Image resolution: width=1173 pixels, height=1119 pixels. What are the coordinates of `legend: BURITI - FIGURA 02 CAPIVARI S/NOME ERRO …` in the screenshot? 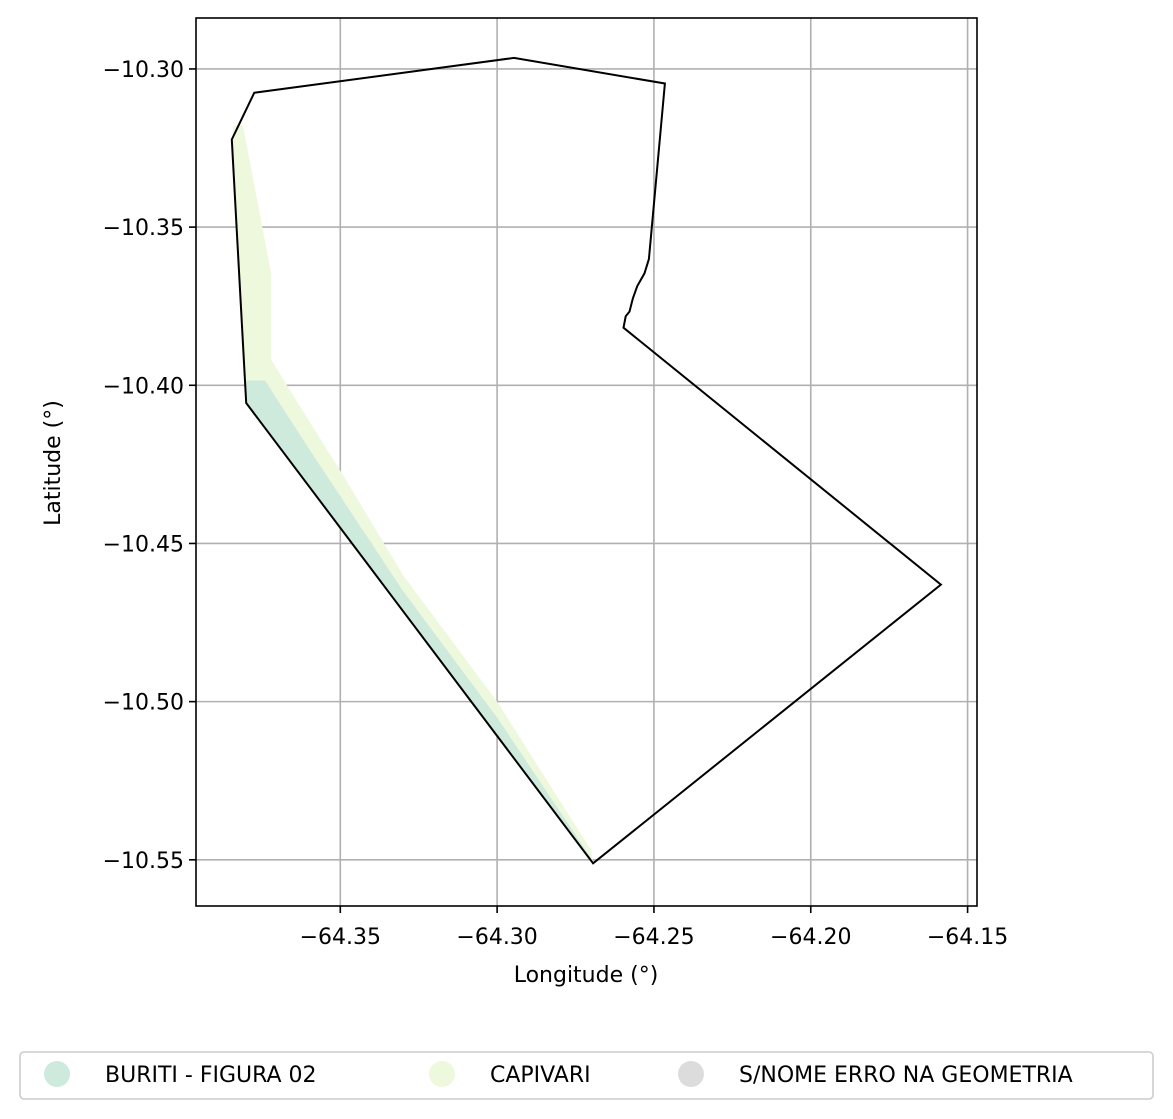 It's located at (586, 1075).